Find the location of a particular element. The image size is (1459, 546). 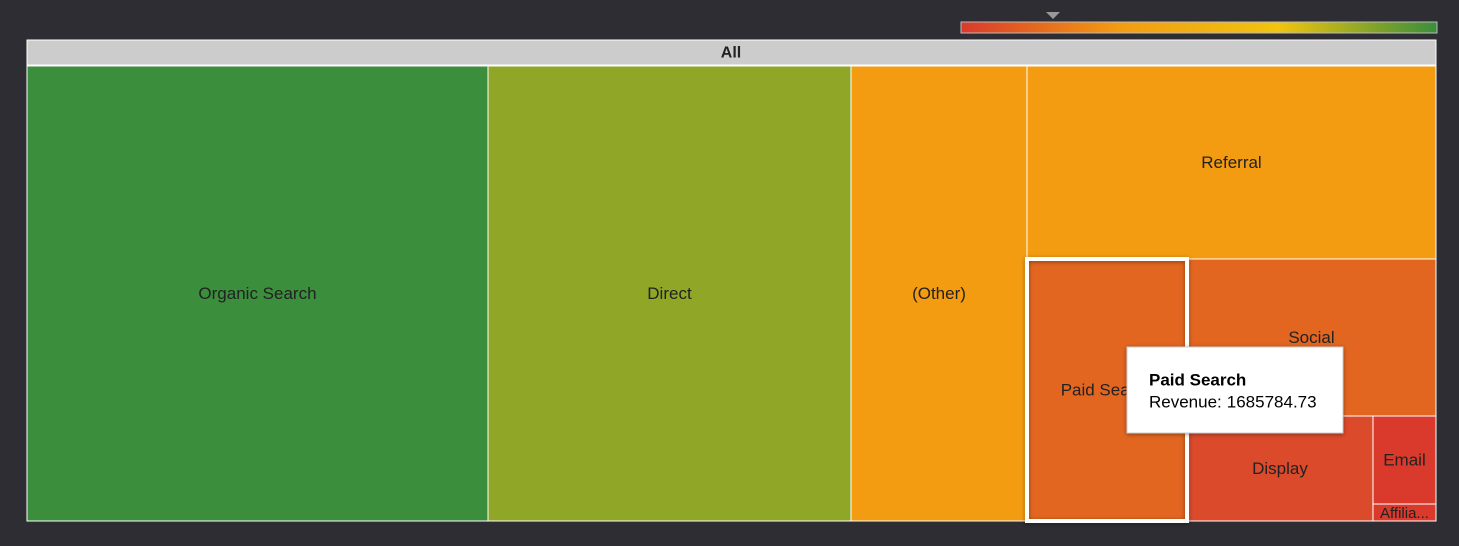

cell-label: Referral is located at coordinates (1231, 162).